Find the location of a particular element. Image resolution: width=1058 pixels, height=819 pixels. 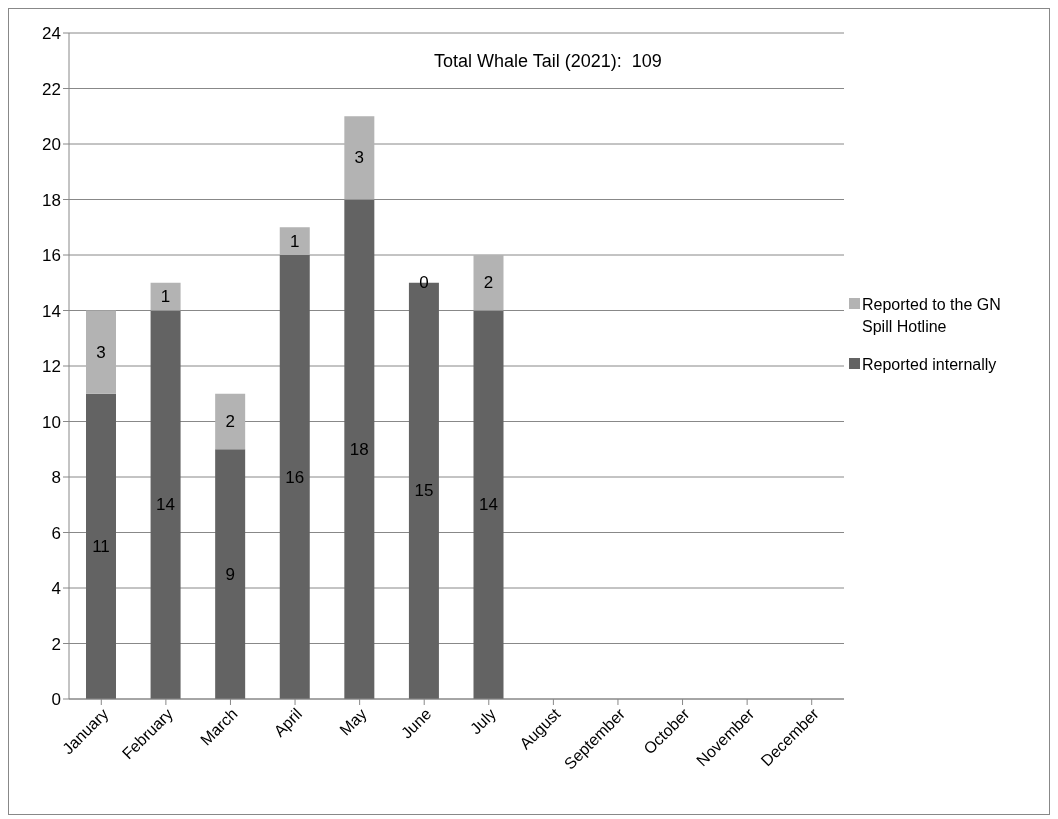

y-tick-label: 16 is located at coordinates (51, 256).